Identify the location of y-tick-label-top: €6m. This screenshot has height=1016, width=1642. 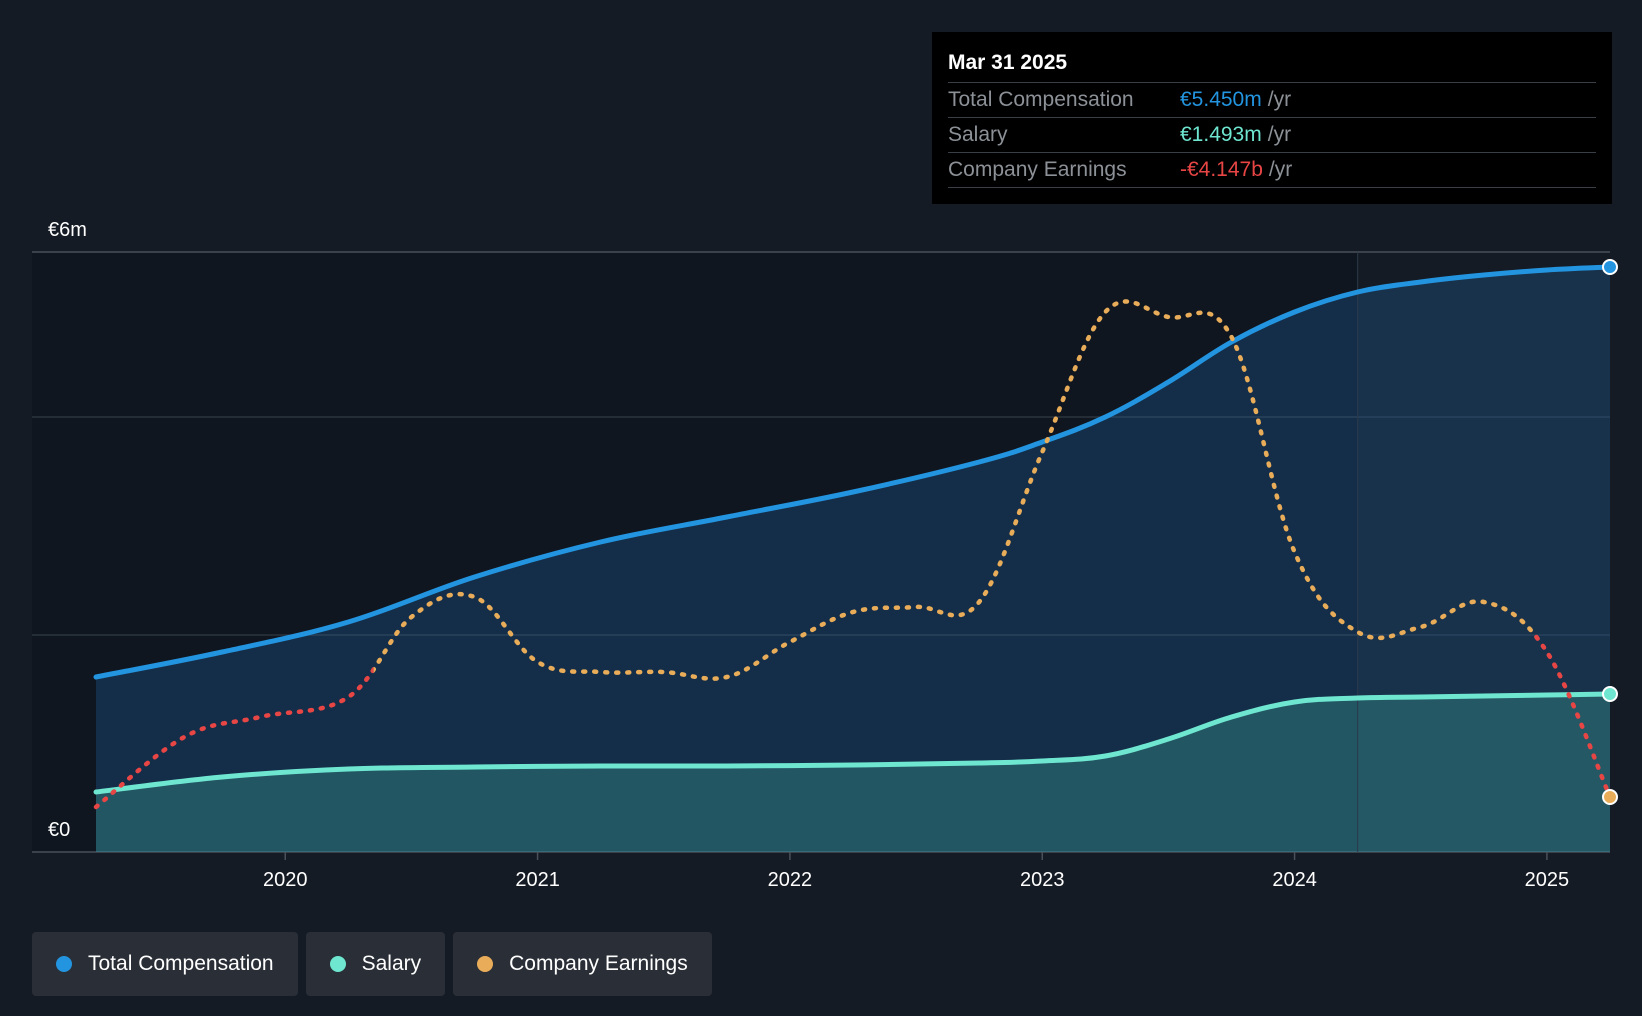
(67, 230).